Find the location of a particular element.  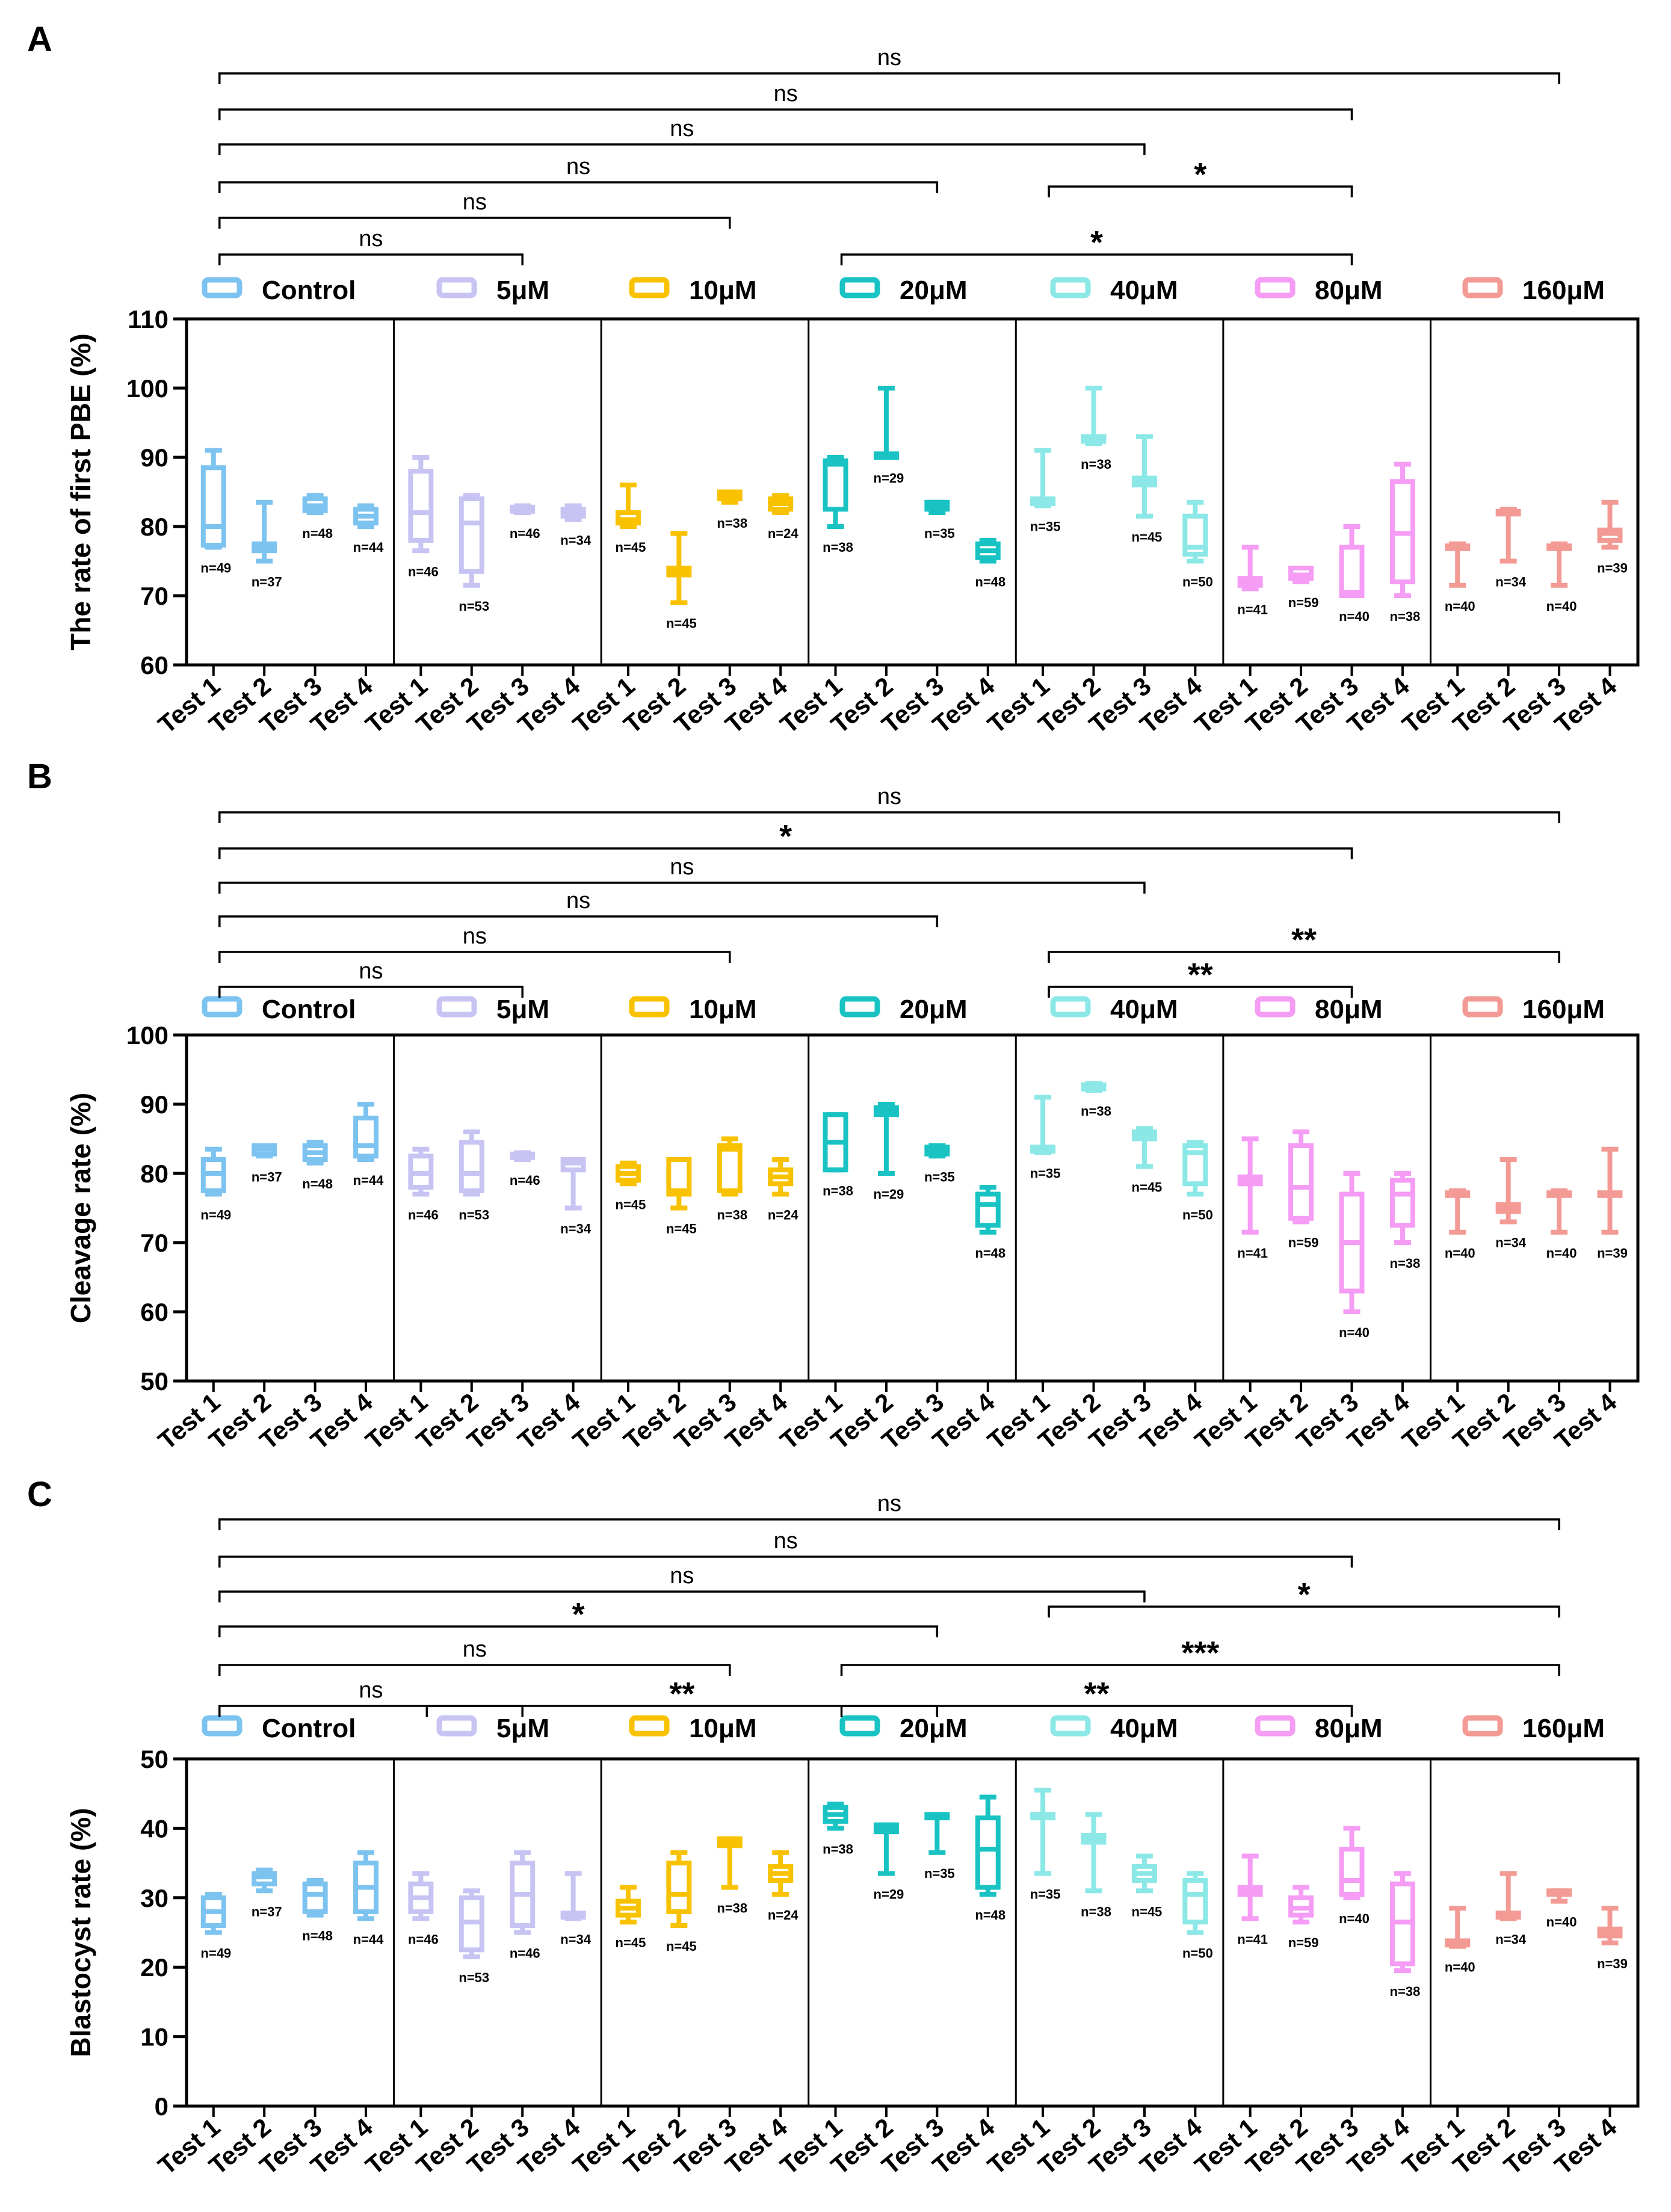

y-tick-label: 80 is located at coordinates (154, 527).